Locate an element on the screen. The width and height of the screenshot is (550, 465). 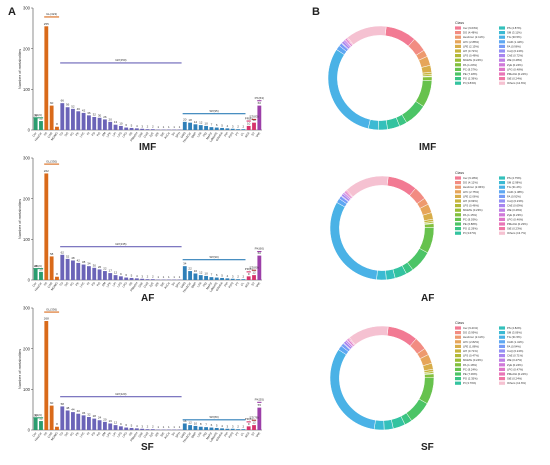
bar-value-label: 12 is located at coordinates (116, 423).